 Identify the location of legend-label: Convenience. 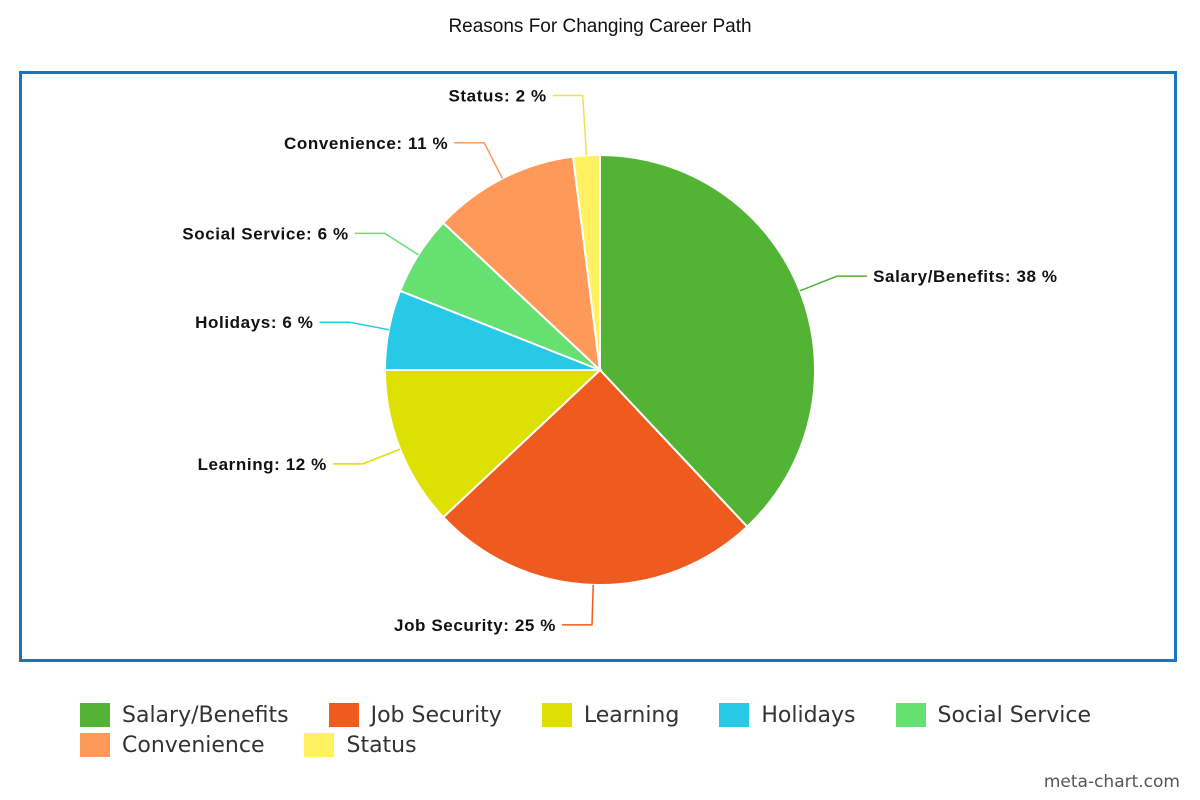
(193, 745).